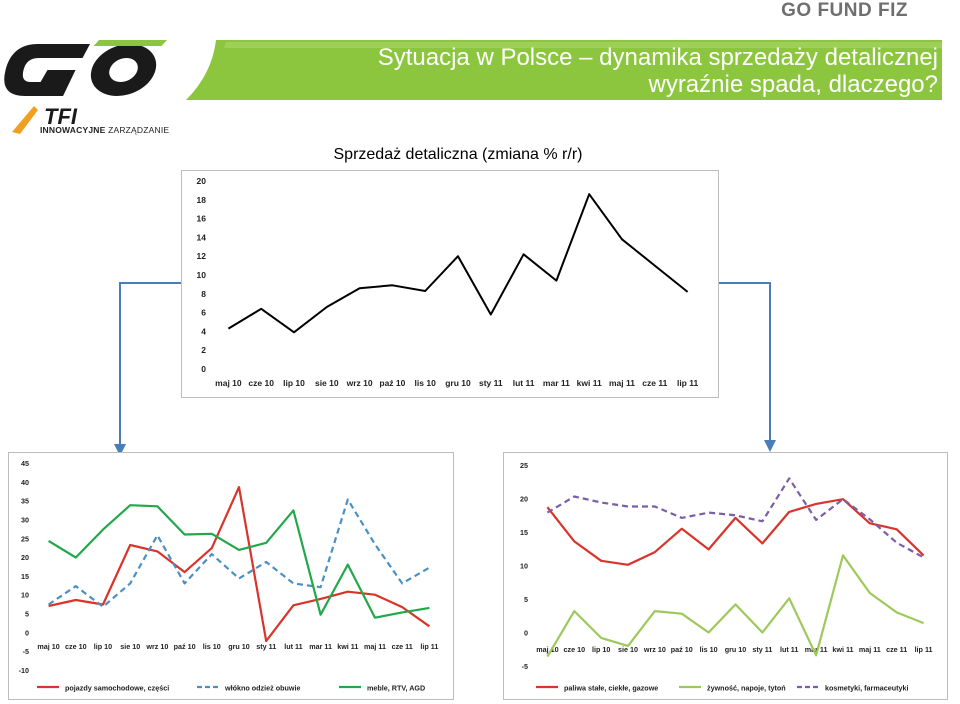  Describe the element at coordinates (117, 688) in the screenshot. I see `legend-label: pojazdy samochodowe, części` at that location.